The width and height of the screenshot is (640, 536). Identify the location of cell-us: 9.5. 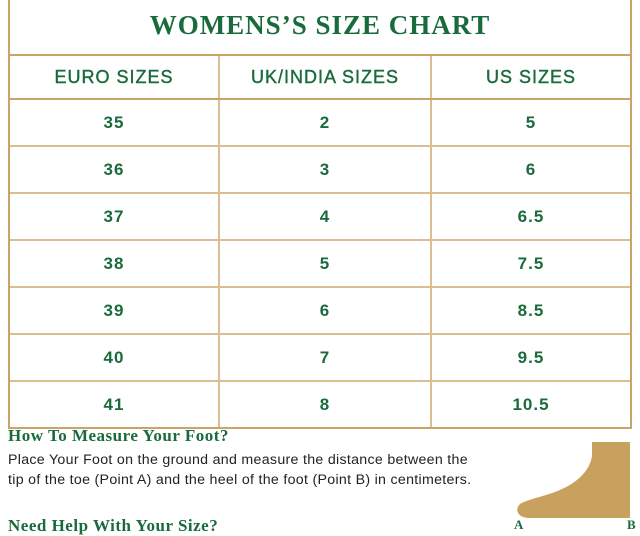
(531, 357).